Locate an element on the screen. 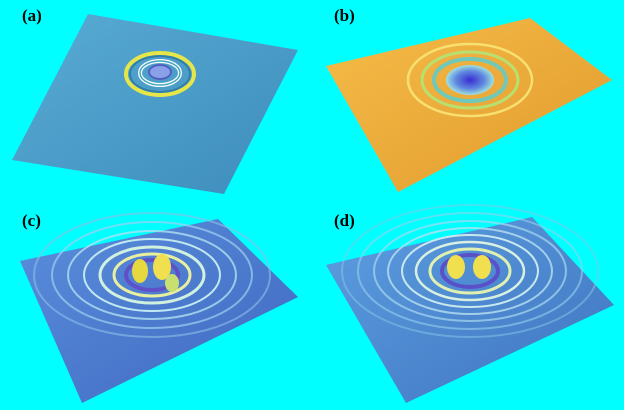 This screenshot has height=410, width=624. rings-b is located at coordinates (470, 80).